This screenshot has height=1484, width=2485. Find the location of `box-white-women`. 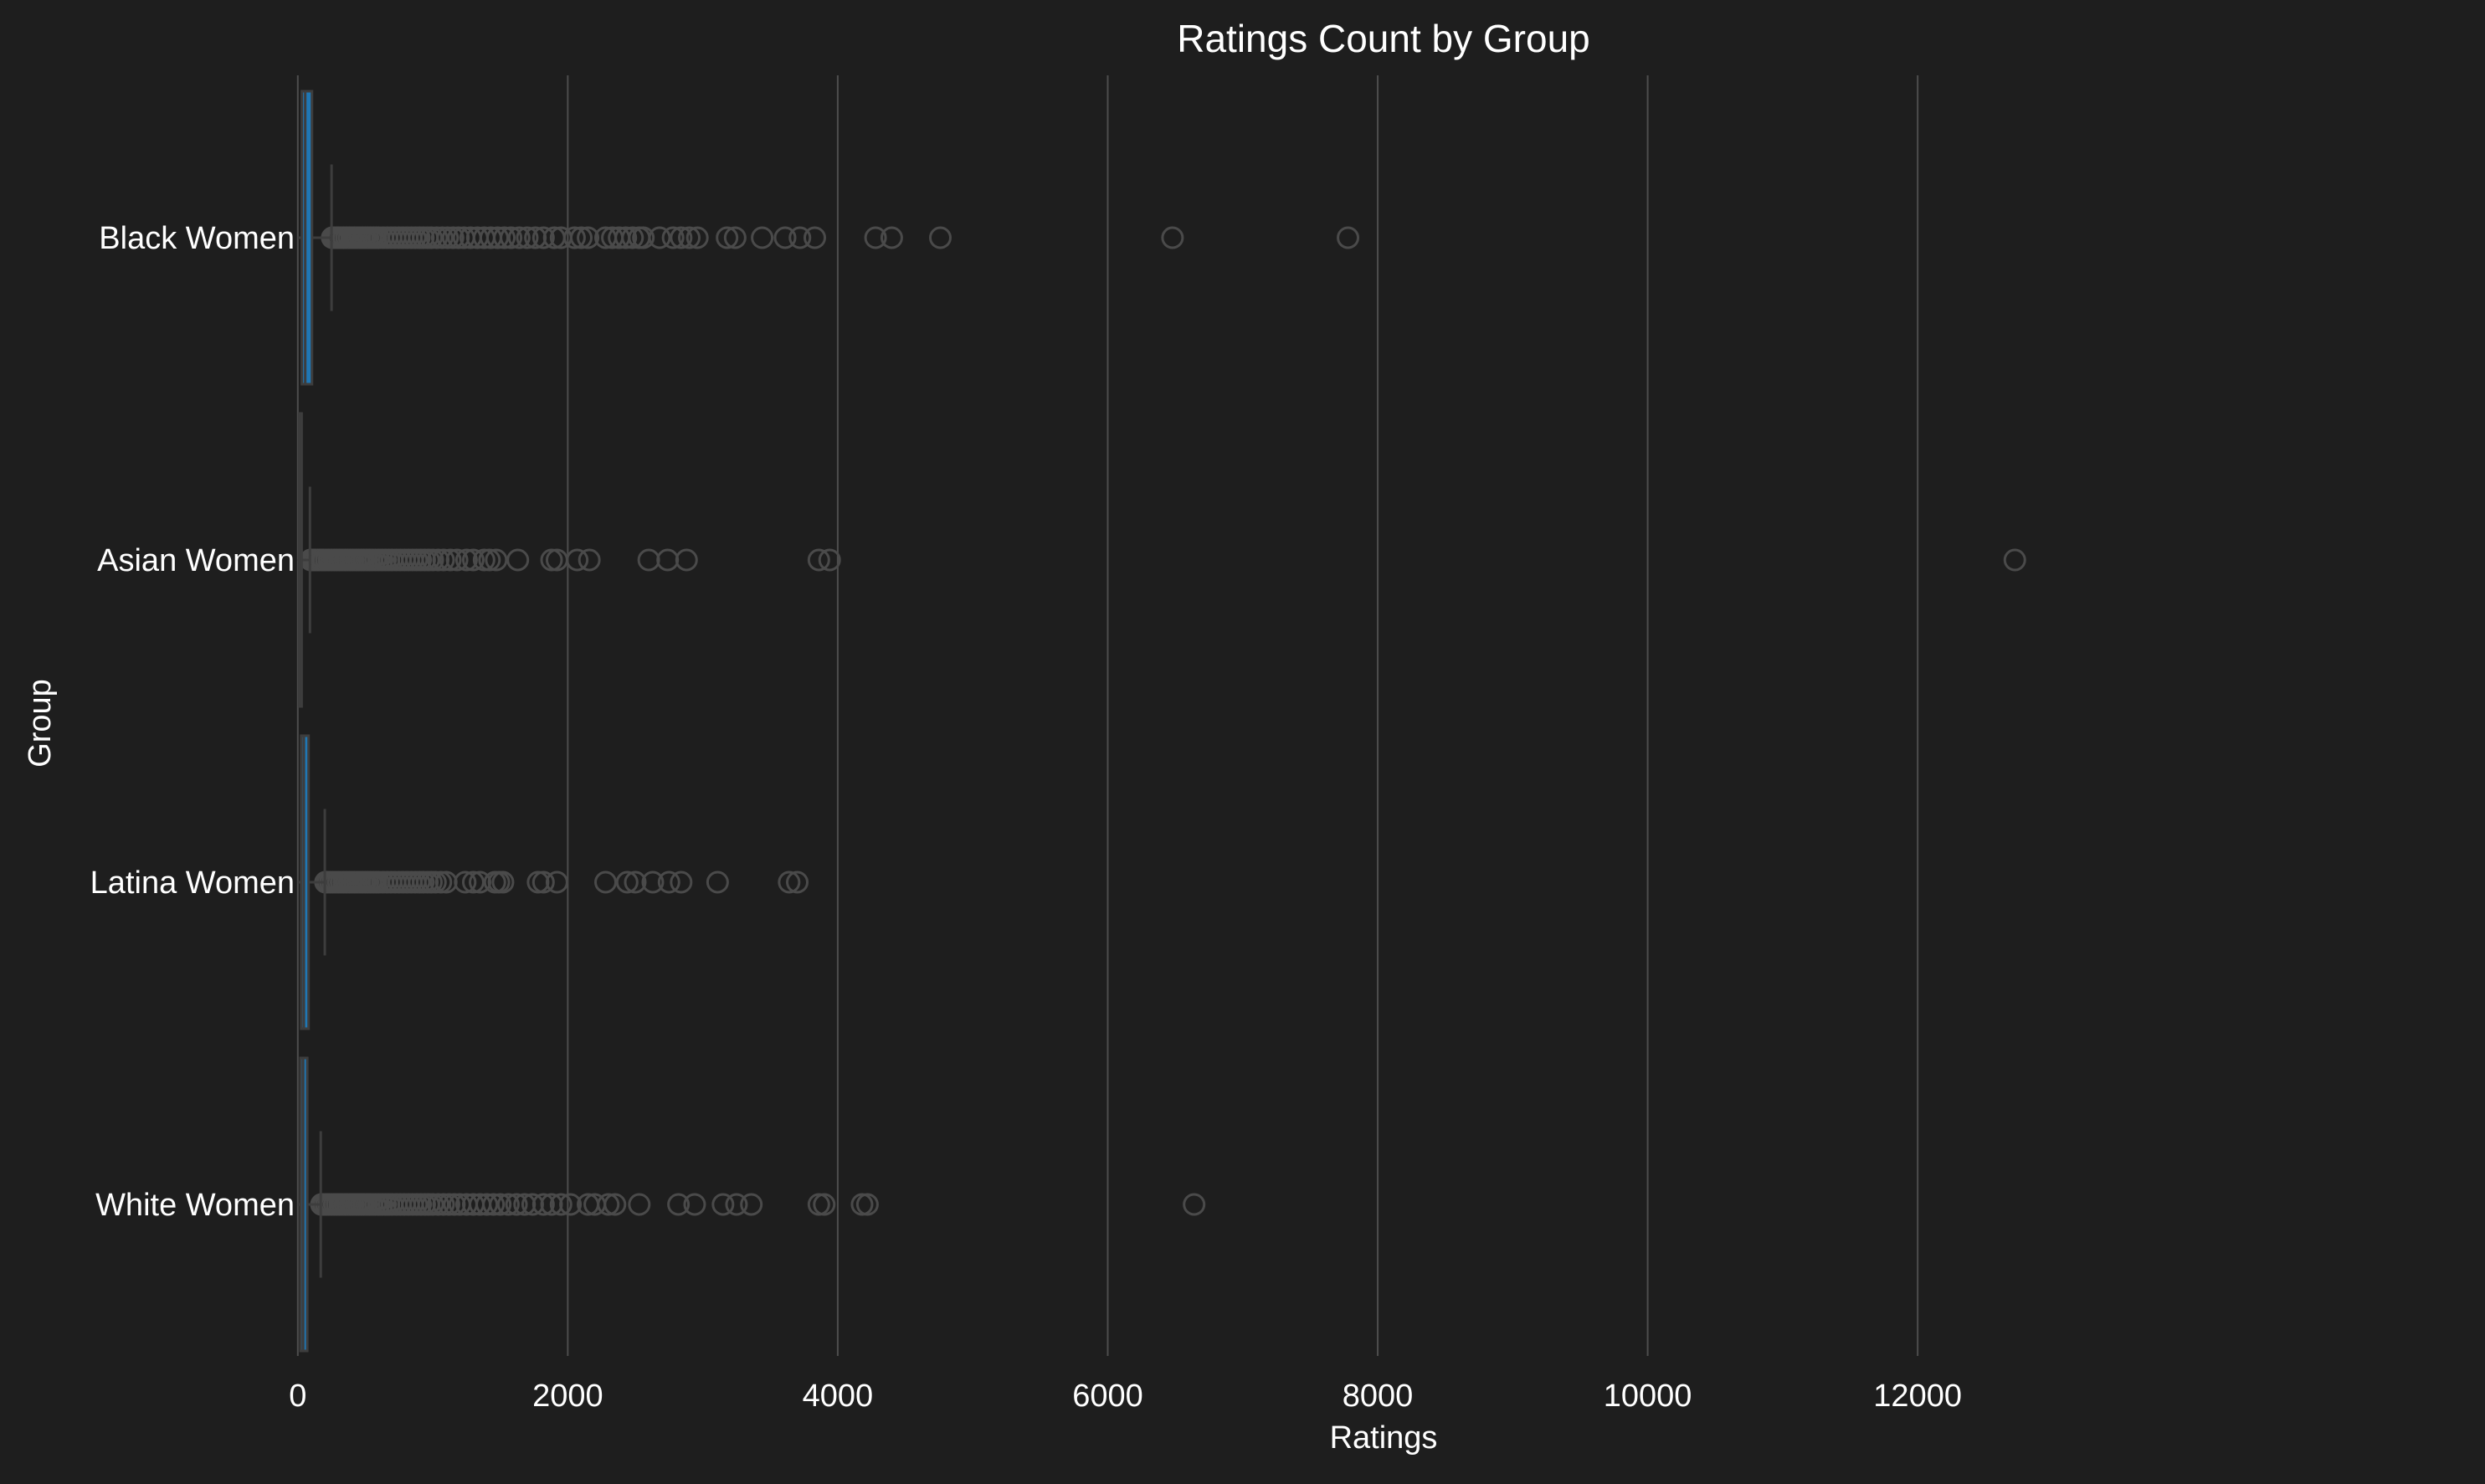

box-white-women is located at coordinates (309, 1205).